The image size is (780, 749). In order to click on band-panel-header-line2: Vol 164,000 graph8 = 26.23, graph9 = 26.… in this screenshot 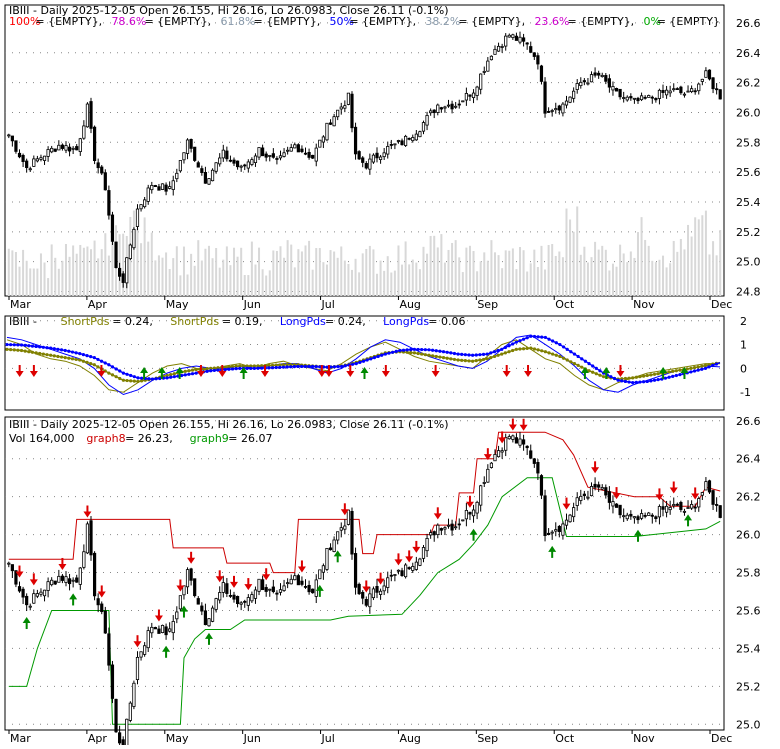, I will do `click(141, 438)`.